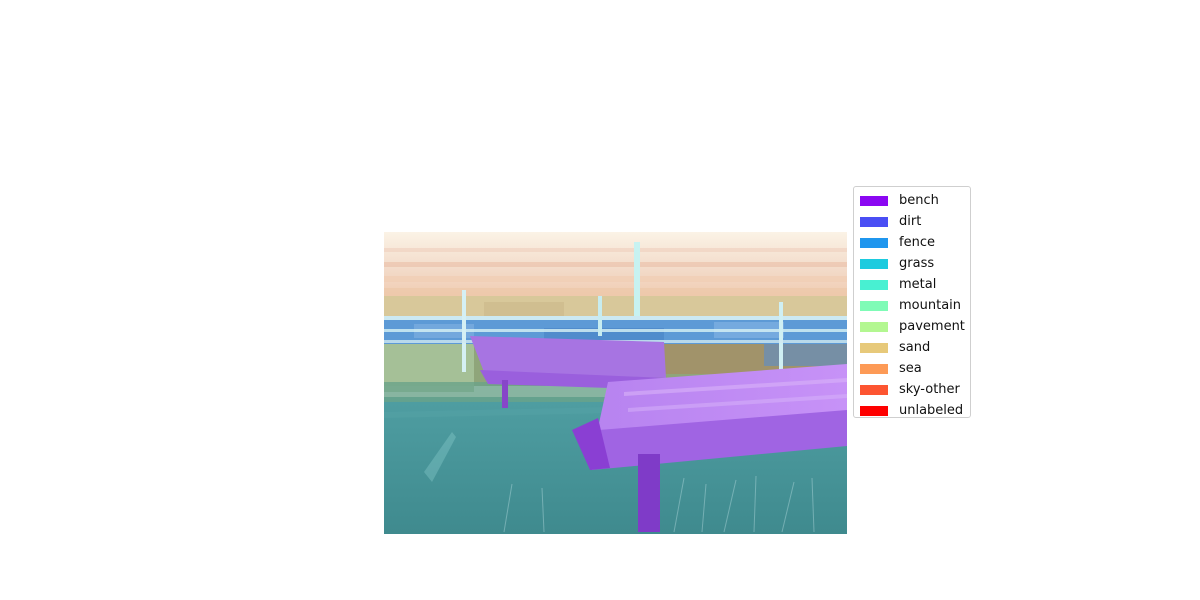  I want to click on legend-label: unlabeled, so click(931, 410).